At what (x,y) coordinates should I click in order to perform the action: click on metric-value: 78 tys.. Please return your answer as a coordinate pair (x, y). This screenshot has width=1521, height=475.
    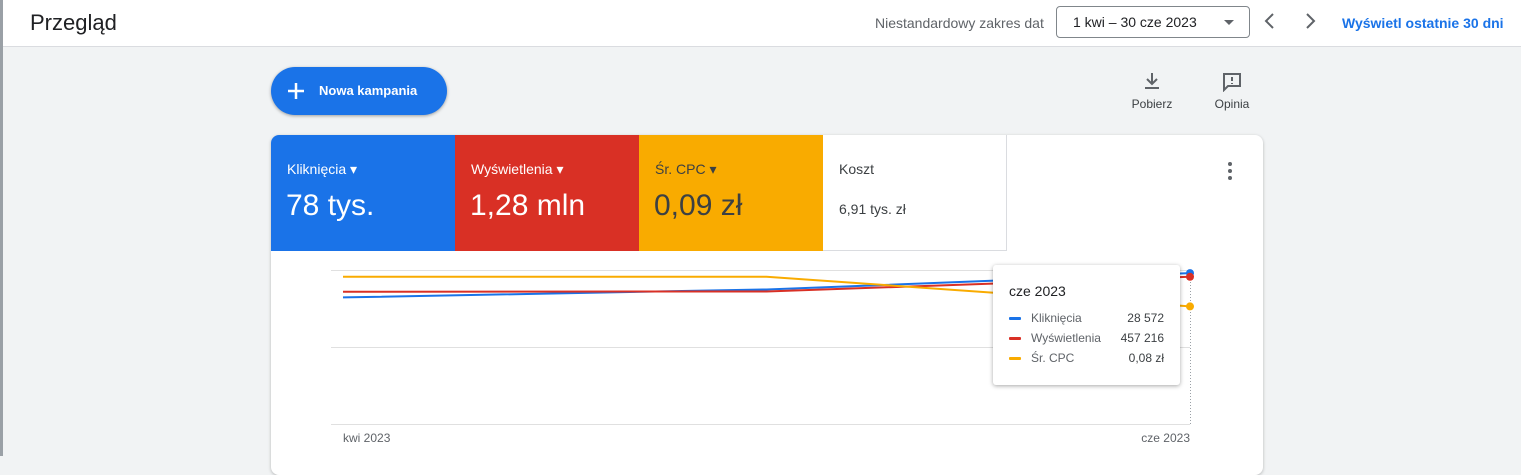
    Looking at the image, I should click on (330, 205).